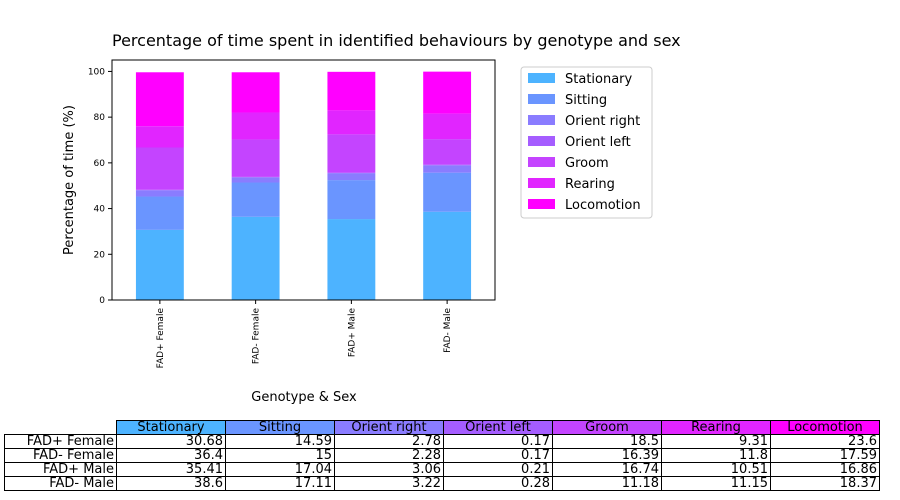  Describe the element at coordinates (60, 455) in the screenshot. I see `table-row-header: FAD- Female` at that location.